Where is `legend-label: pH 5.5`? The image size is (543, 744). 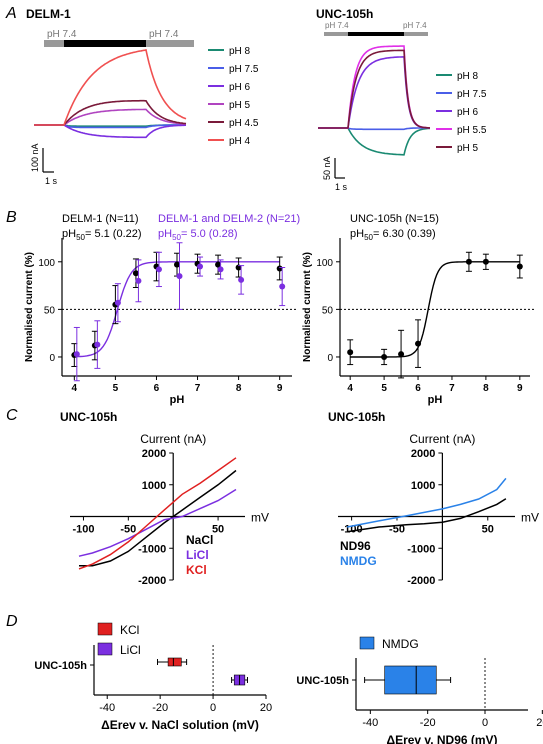 legend-label: pH 5.5 is located at coordinates (472, 130).